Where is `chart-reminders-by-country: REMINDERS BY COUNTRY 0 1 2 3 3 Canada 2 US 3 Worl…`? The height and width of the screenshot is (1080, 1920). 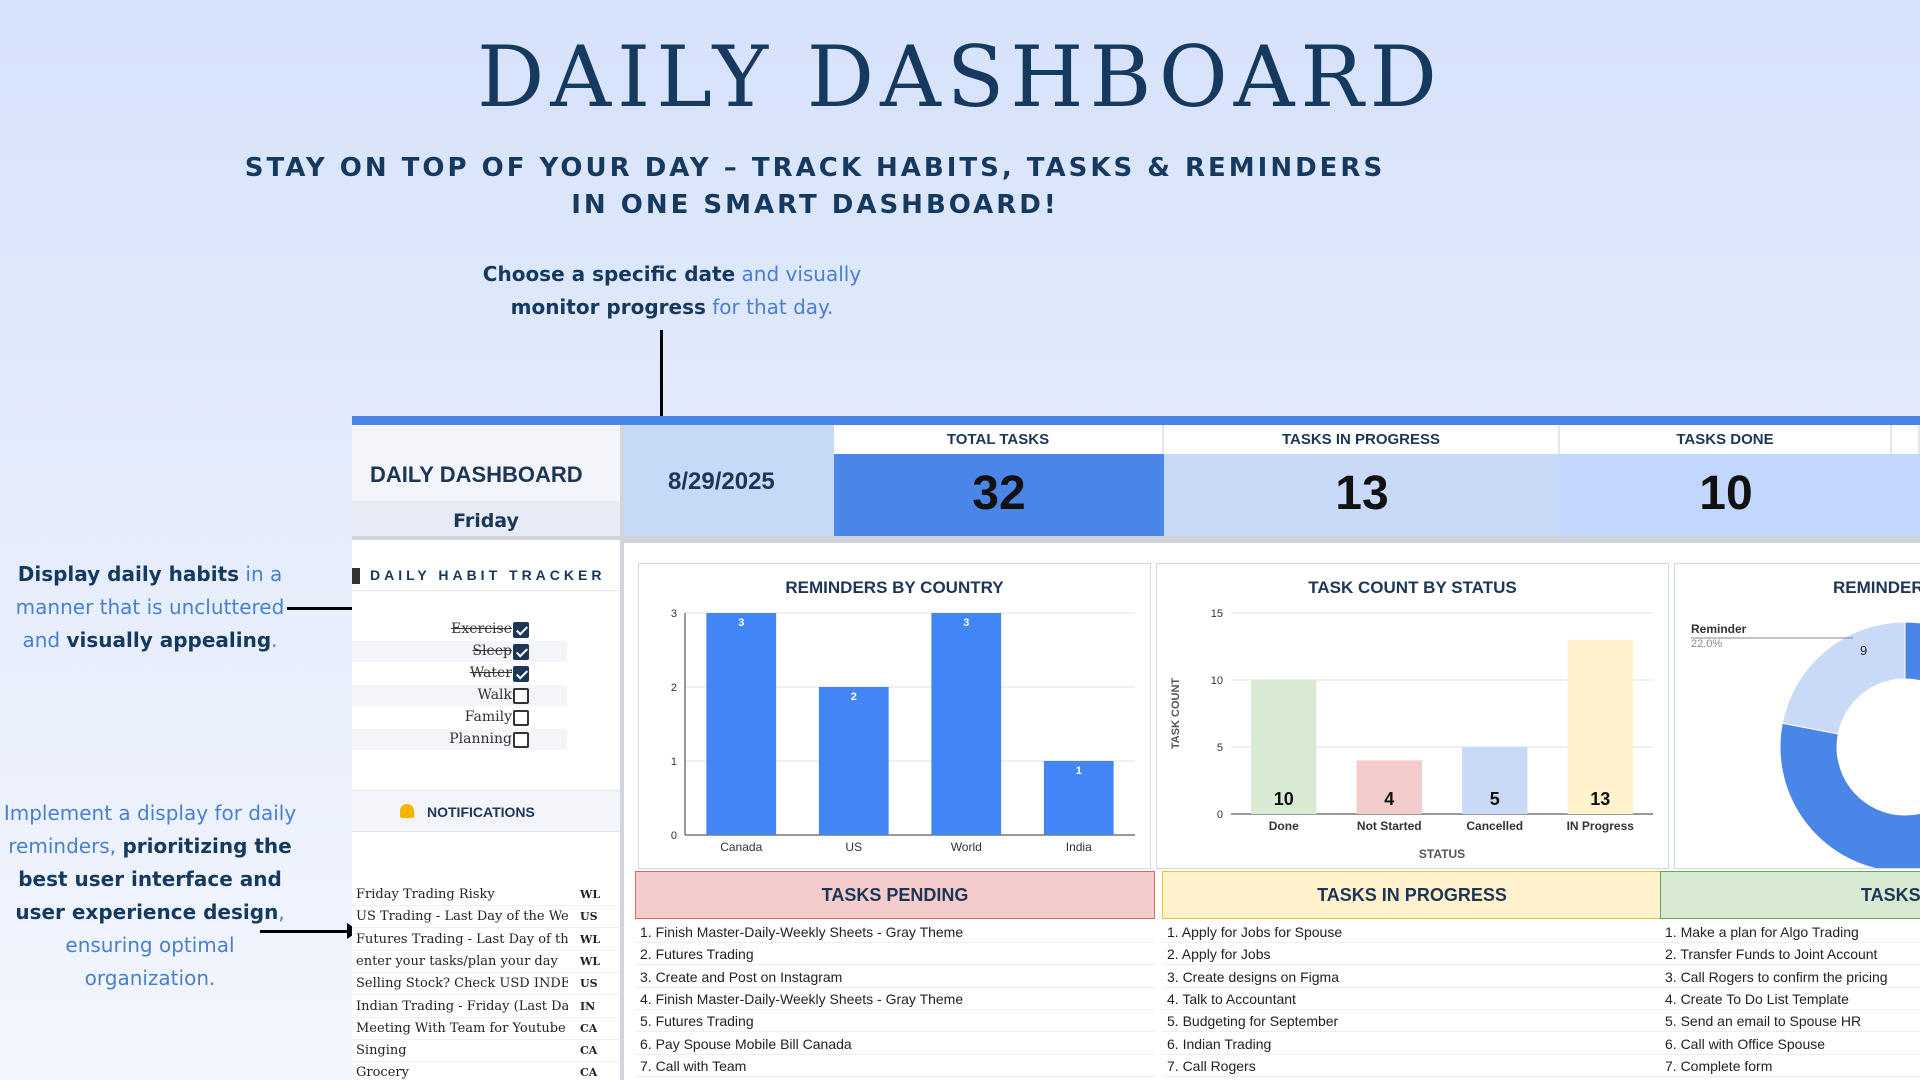
chart-reminders-by-country: REMINDERS BY COUNTRY 0 1 2 3 3 Canada 2 US 3 Worl… is located at coordinates (894, 716).